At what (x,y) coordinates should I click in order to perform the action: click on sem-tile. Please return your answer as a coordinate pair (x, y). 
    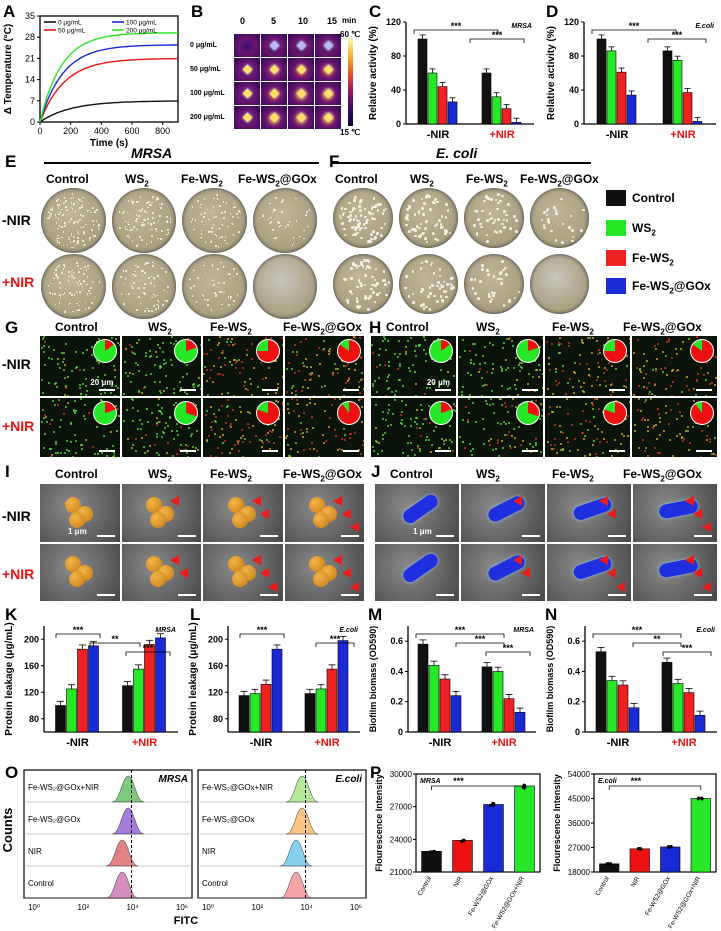
    Looking at the image, I should click on (503, 572).